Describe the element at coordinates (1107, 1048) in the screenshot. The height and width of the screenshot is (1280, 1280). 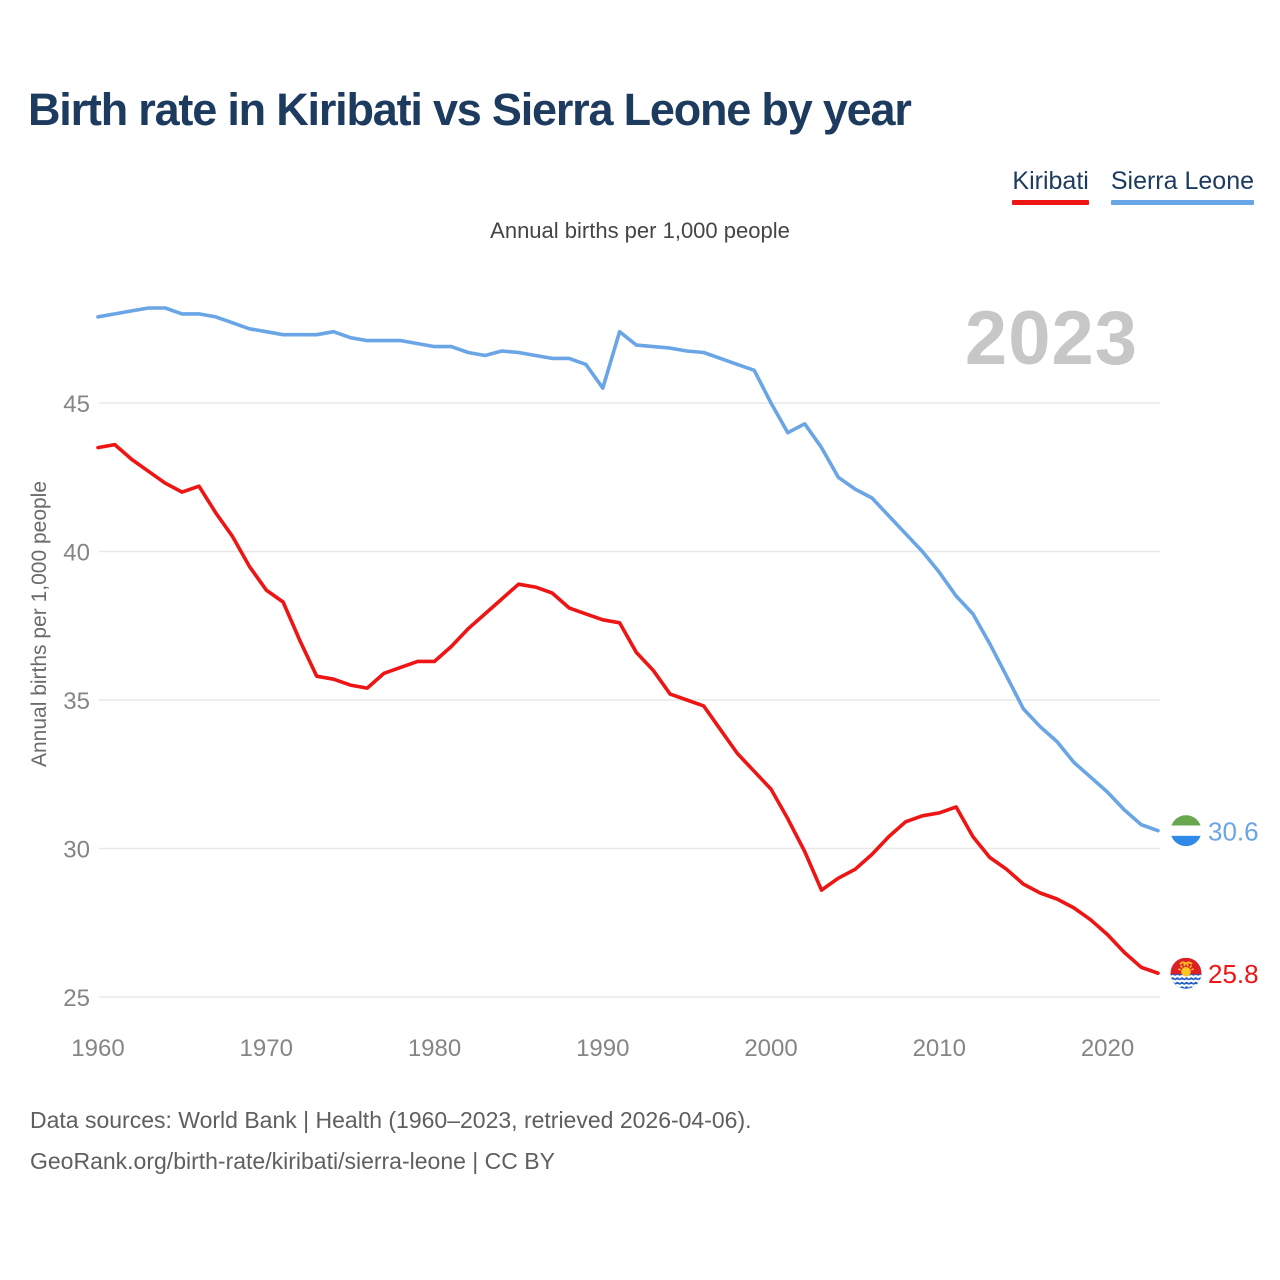
I see `x-tick-label: 2020` at that location.